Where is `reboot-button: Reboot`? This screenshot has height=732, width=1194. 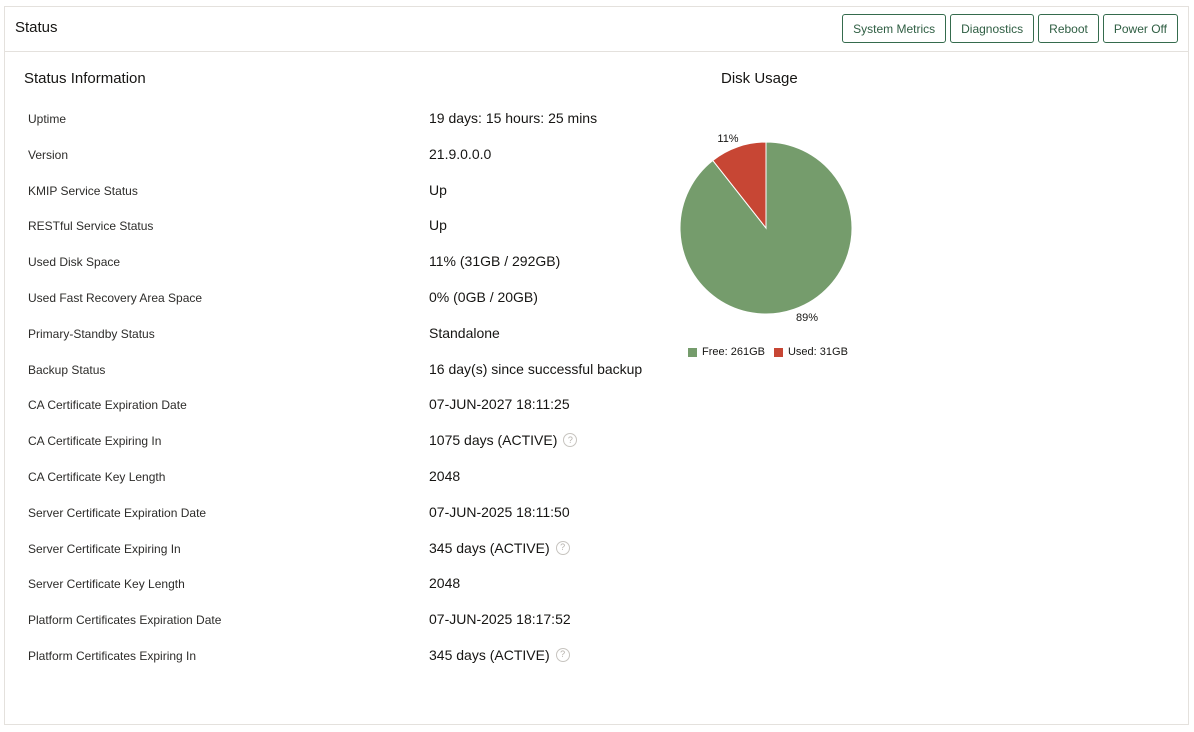 reboot-button: Reboot is located at coordinates (1068, 28).